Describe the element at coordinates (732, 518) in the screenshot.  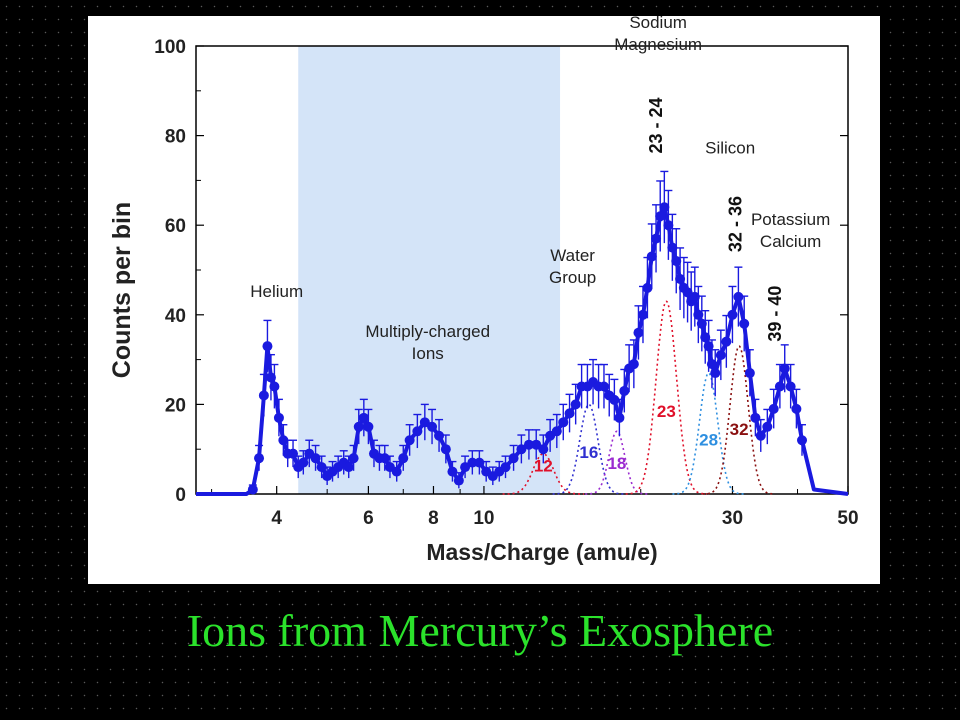
I see `x-tick-label: 30` at that location.